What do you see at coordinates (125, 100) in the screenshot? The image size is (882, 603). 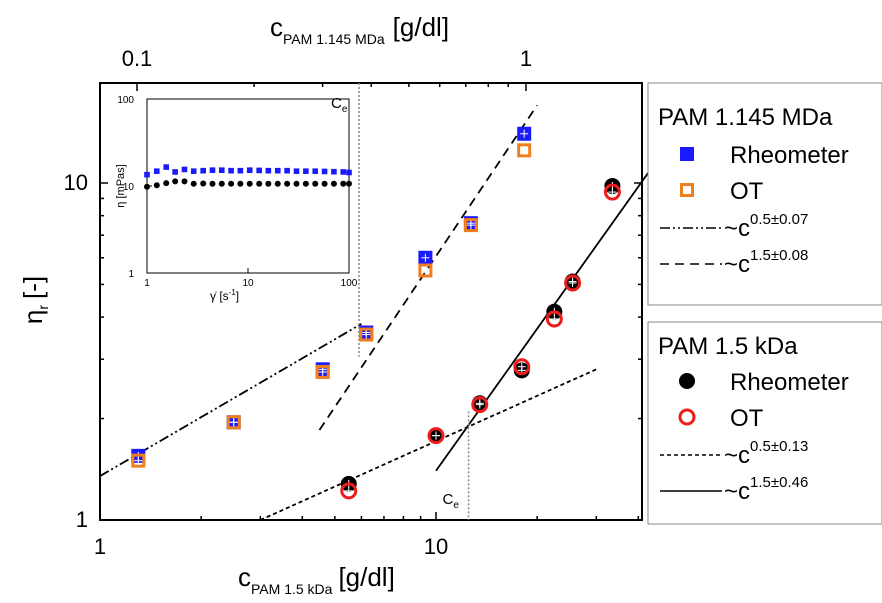 I see `inset-y-tick-label: 100` at bounding box center [125, 100].